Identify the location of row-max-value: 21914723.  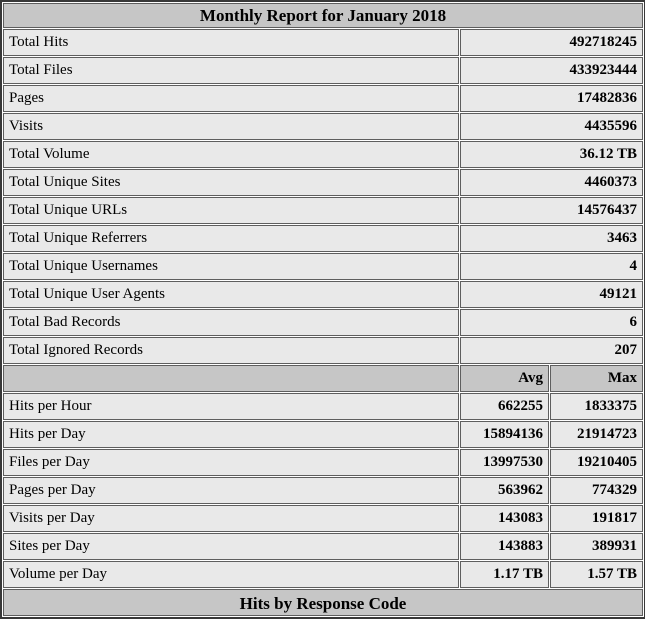
(597, 434).